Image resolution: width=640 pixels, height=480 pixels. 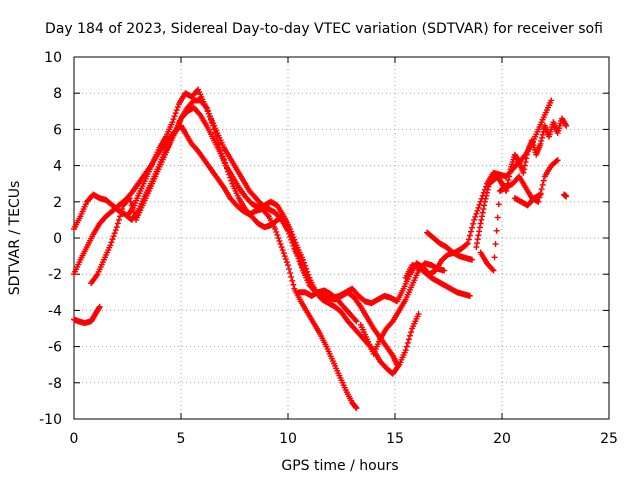 What do you see at coordinates (395, 439) in the screenshot?
I see `x-tick-label: 15` at bounding box center [395, 439].